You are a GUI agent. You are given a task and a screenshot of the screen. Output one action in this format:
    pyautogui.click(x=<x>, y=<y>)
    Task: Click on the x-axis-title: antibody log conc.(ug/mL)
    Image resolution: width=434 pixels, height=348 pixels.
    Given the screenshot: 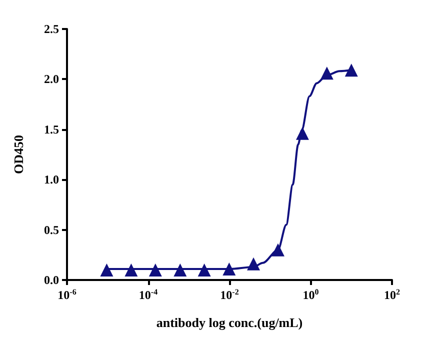 What is the action you would take?
    pyautogui.click(x=229, y=322)
    